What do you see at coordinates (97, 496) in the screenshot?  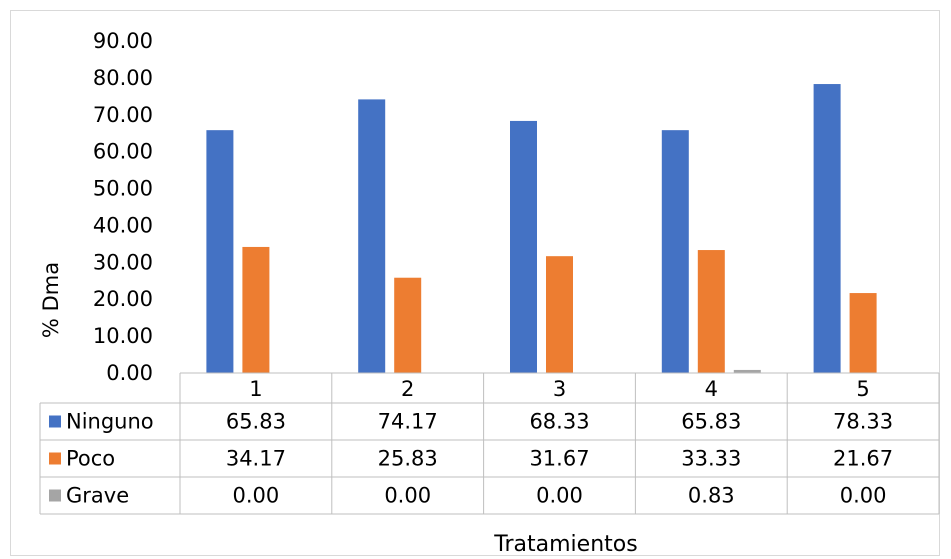 I see `legend-label: Grave` at bounding box center [97, 496].